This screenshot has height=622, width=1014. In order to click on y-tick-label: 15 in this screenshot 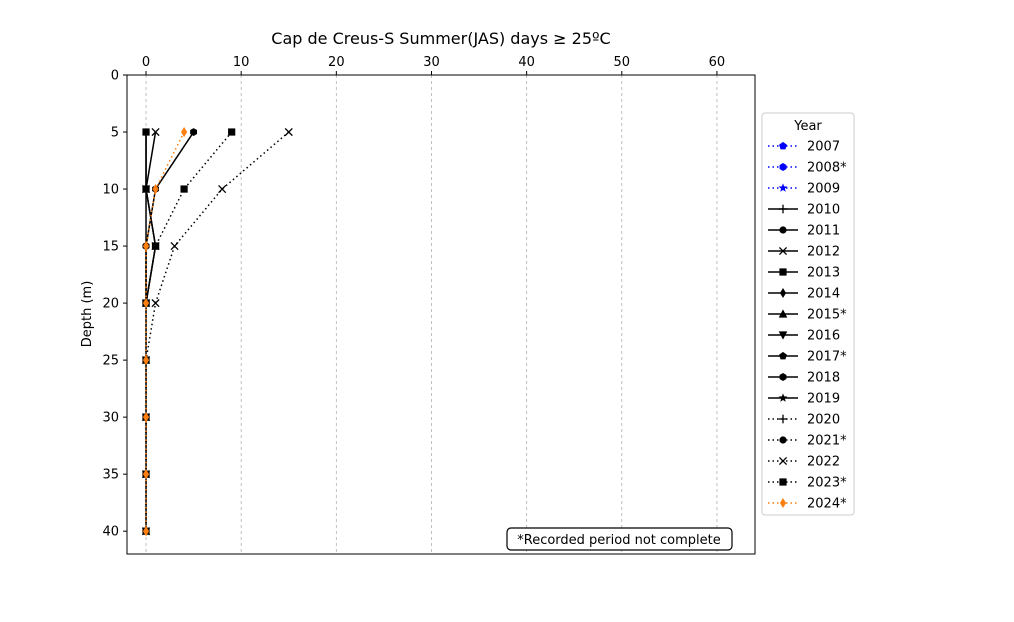, I will do `click(110, 247)`.